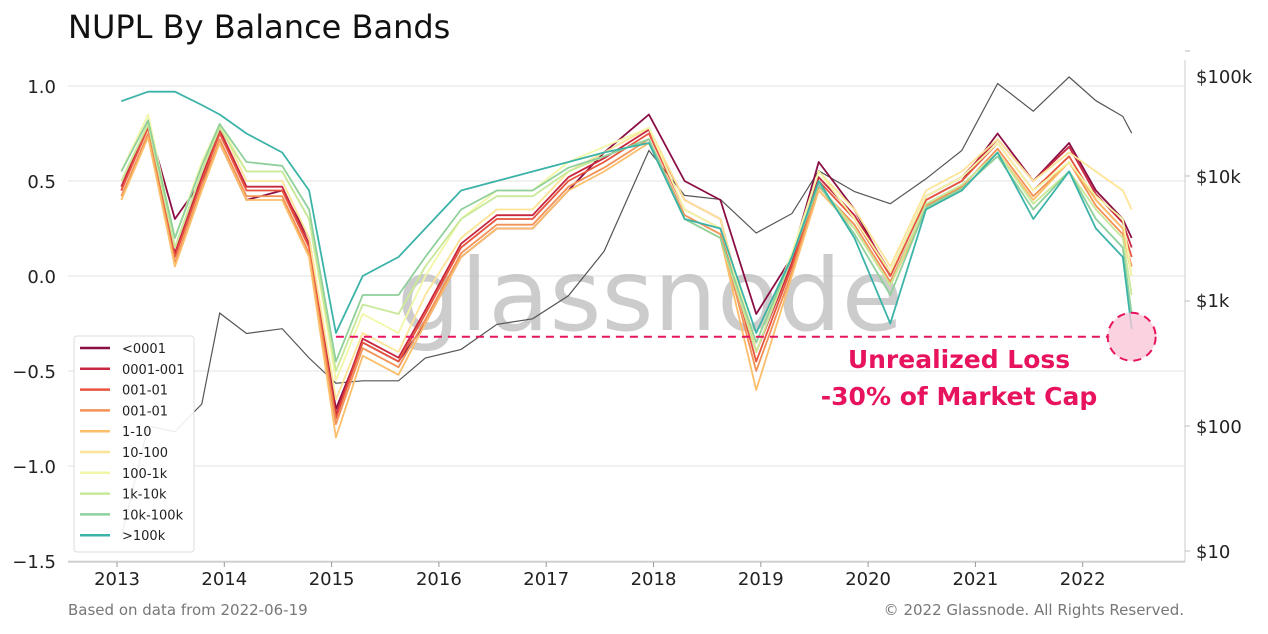 The image size is (1268, 634). I want to click on footer-right: © 2022 Glassnode. All Rights Reserved., so click(1034, 610).